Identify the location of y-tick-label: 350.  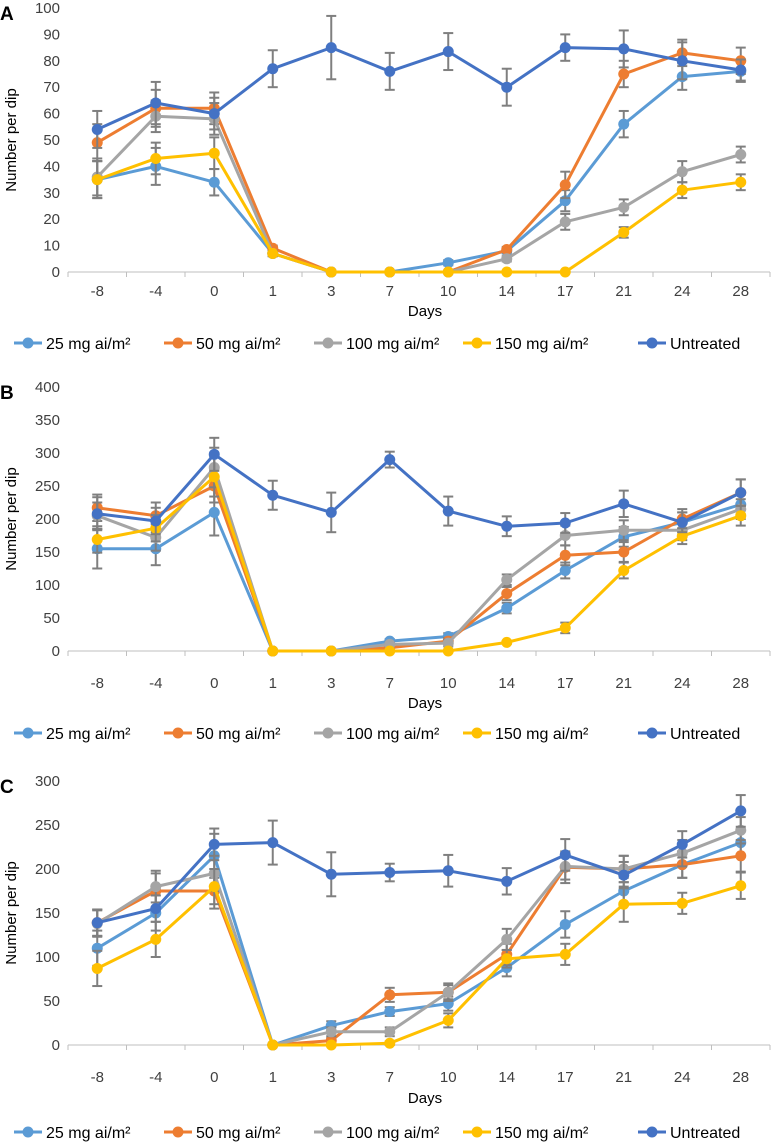
(47, 420).